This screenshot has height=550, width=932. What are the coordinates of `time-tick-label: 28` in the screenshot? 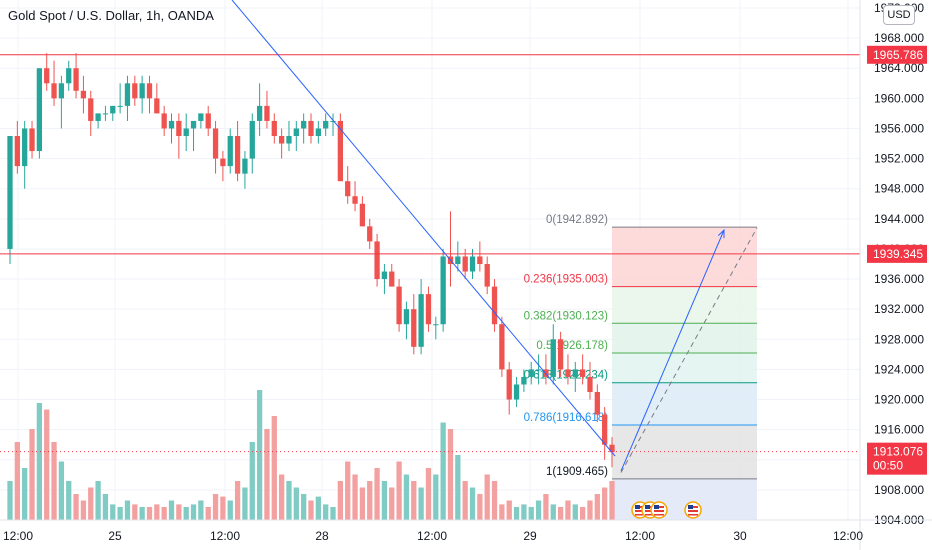 It's located at (322, 536).